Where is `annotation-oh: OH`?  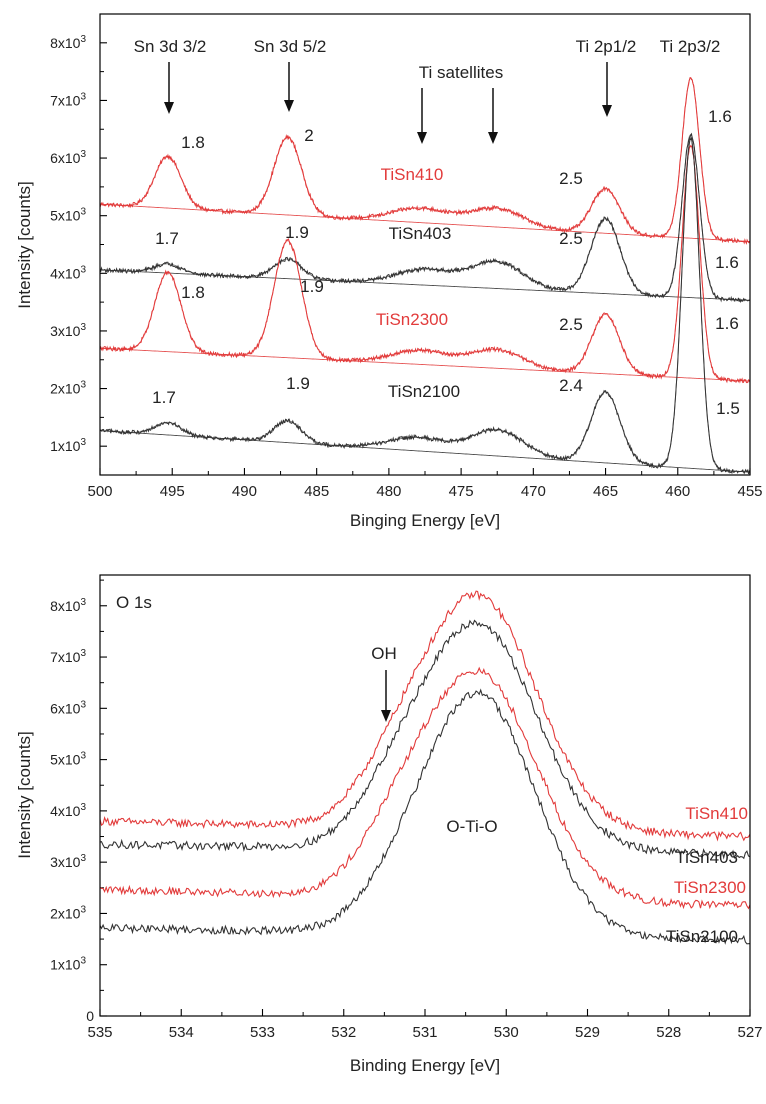 annotation-oh: OH is located at coordinates (384, 653).